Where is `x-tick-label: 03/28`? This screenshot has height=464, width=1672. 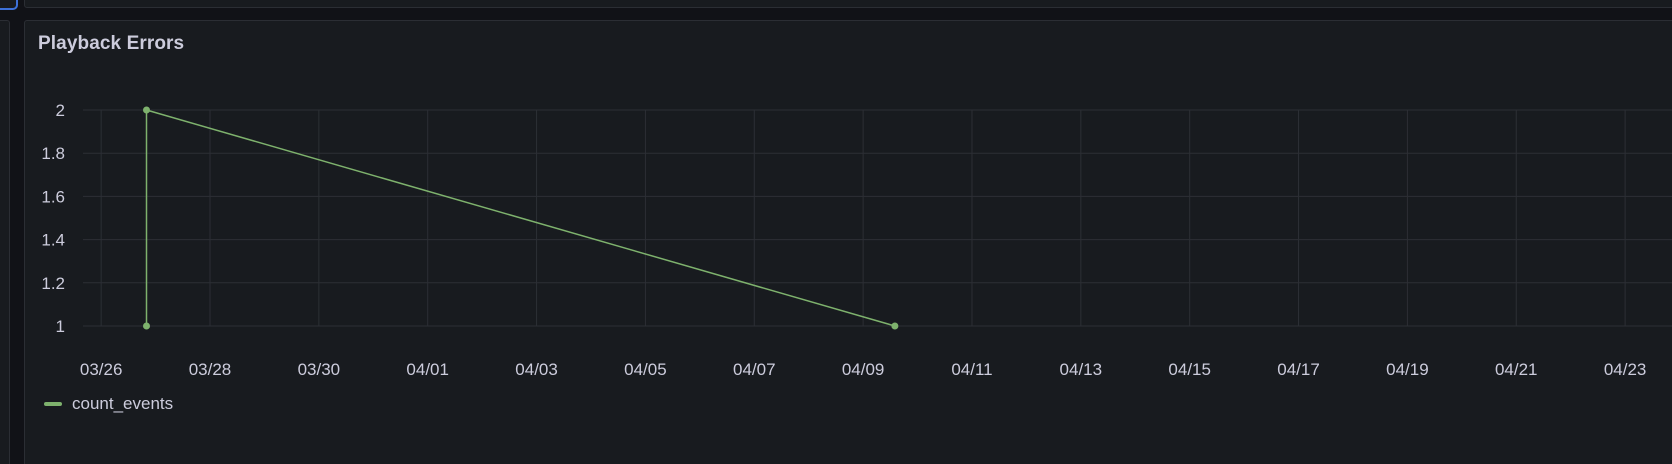 x-tick-label: 03/28 is located at coordinates (210, 369).